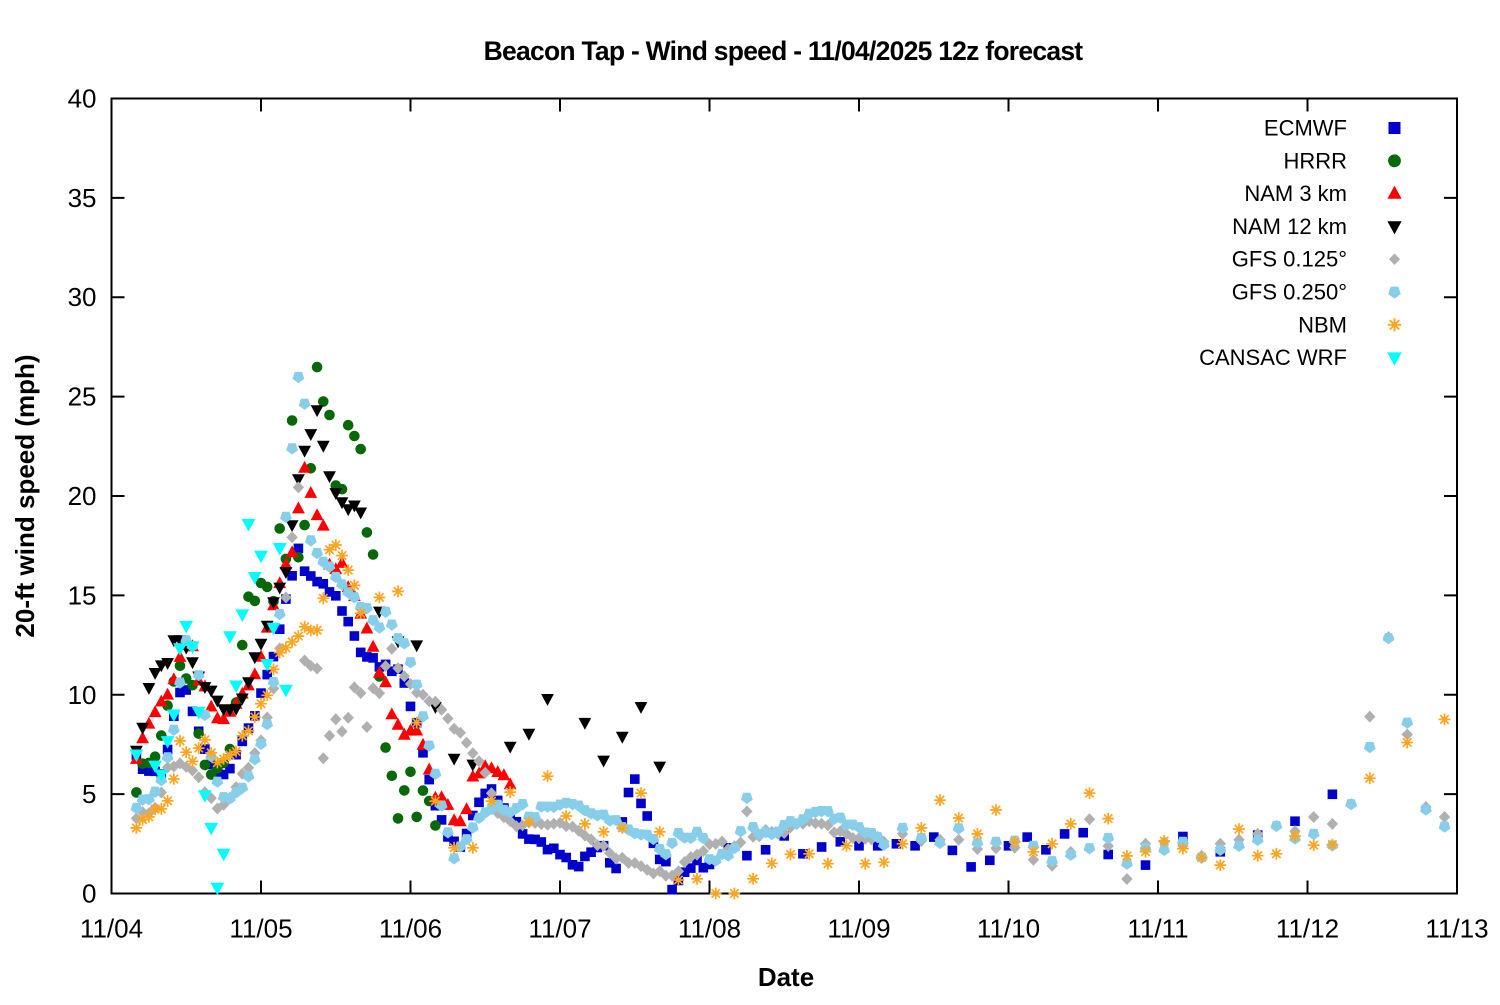 The height and width of the screenshot is (1005, 1500). Describe the element at coordinates (260, 929) in the screenshot. I see `svg-text: 11/05` at that location.